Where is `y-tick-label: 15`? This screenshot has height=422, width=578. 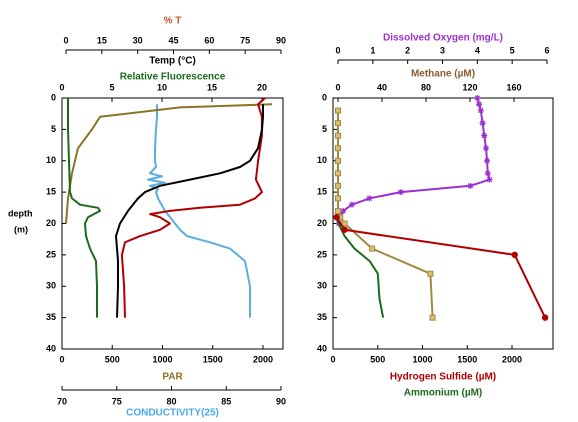
y-tick-label: 15 is located at coordinates (322, 192).